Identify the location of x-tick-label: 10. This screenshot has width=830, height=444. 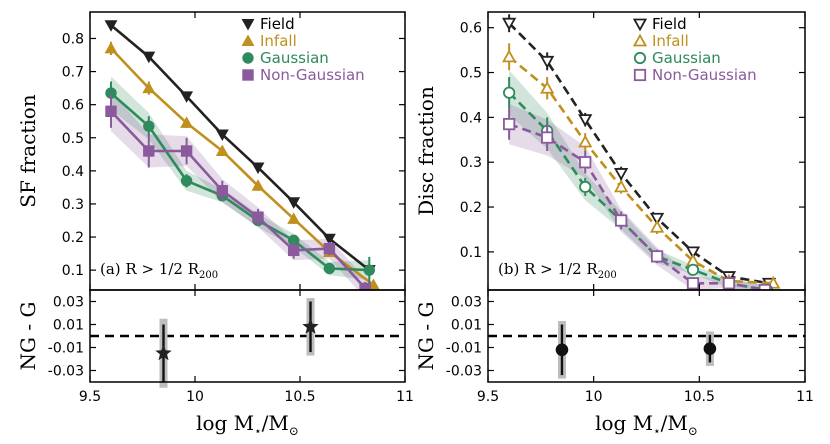
(594, 397).